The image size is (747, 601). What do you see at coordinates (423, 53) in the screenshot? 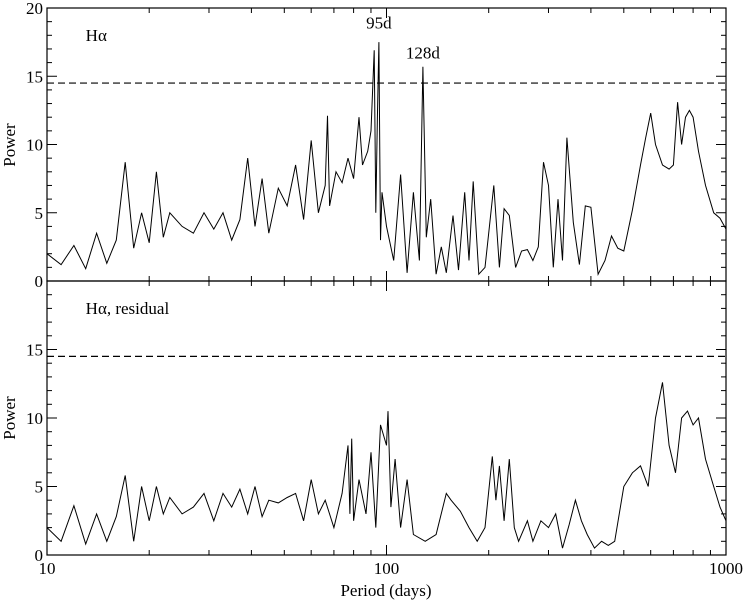
I see `annotation-label: 128d` at bounding box center [423, 53].